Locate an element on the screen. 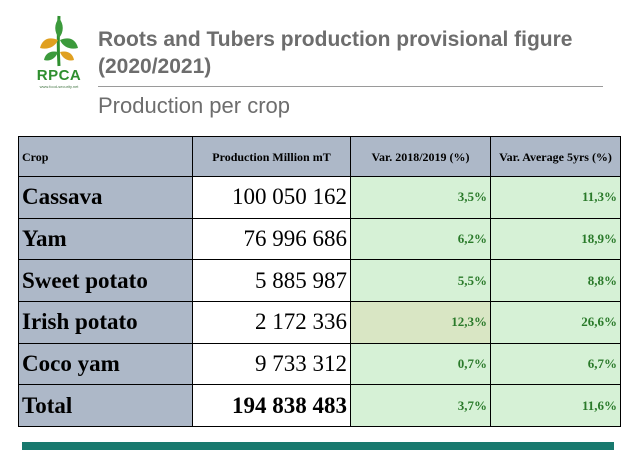 The width and height of the screenshot is (638, 452). cell-var-average: 6,7% is located at coordinates (555, 364).